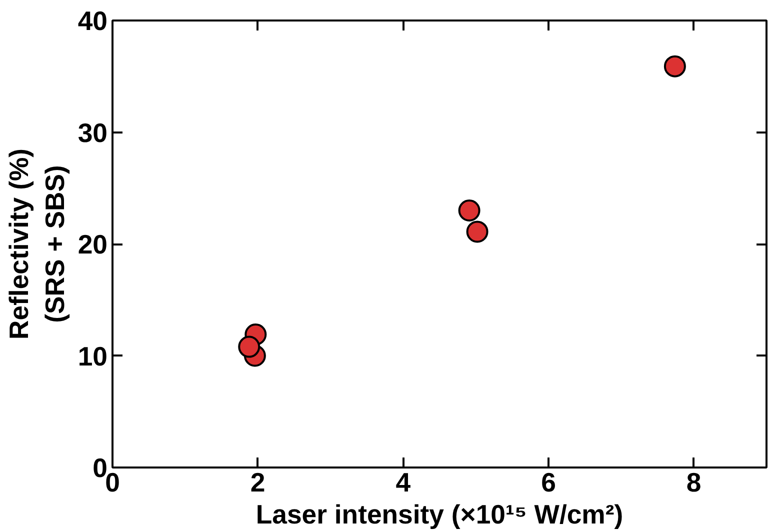 This screenshot has height=532, width=776. I want to click on x-tick-label: 2, so click(258, 483).